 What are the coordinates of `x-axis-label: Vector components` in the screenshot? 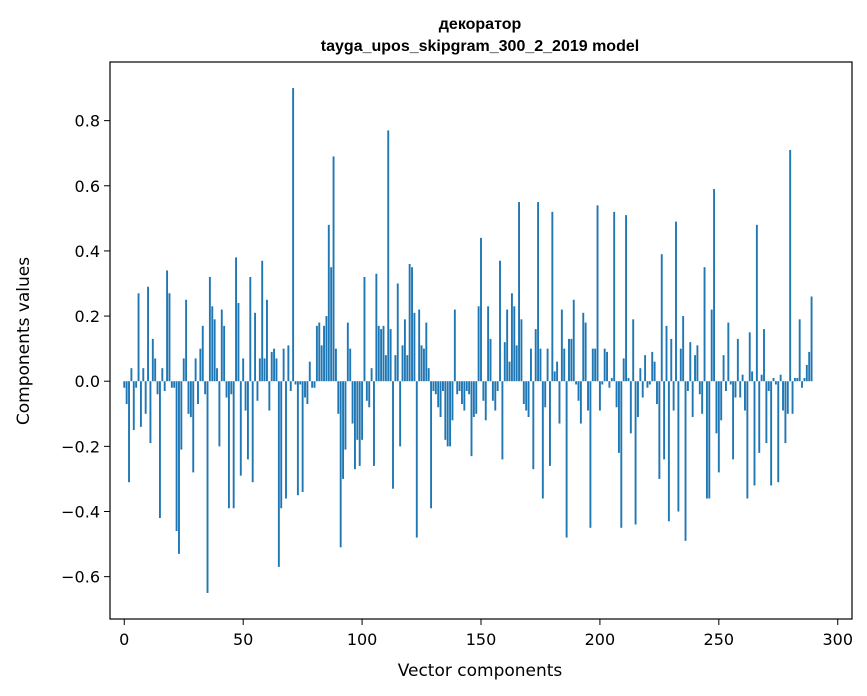 It's located at (480, 671).